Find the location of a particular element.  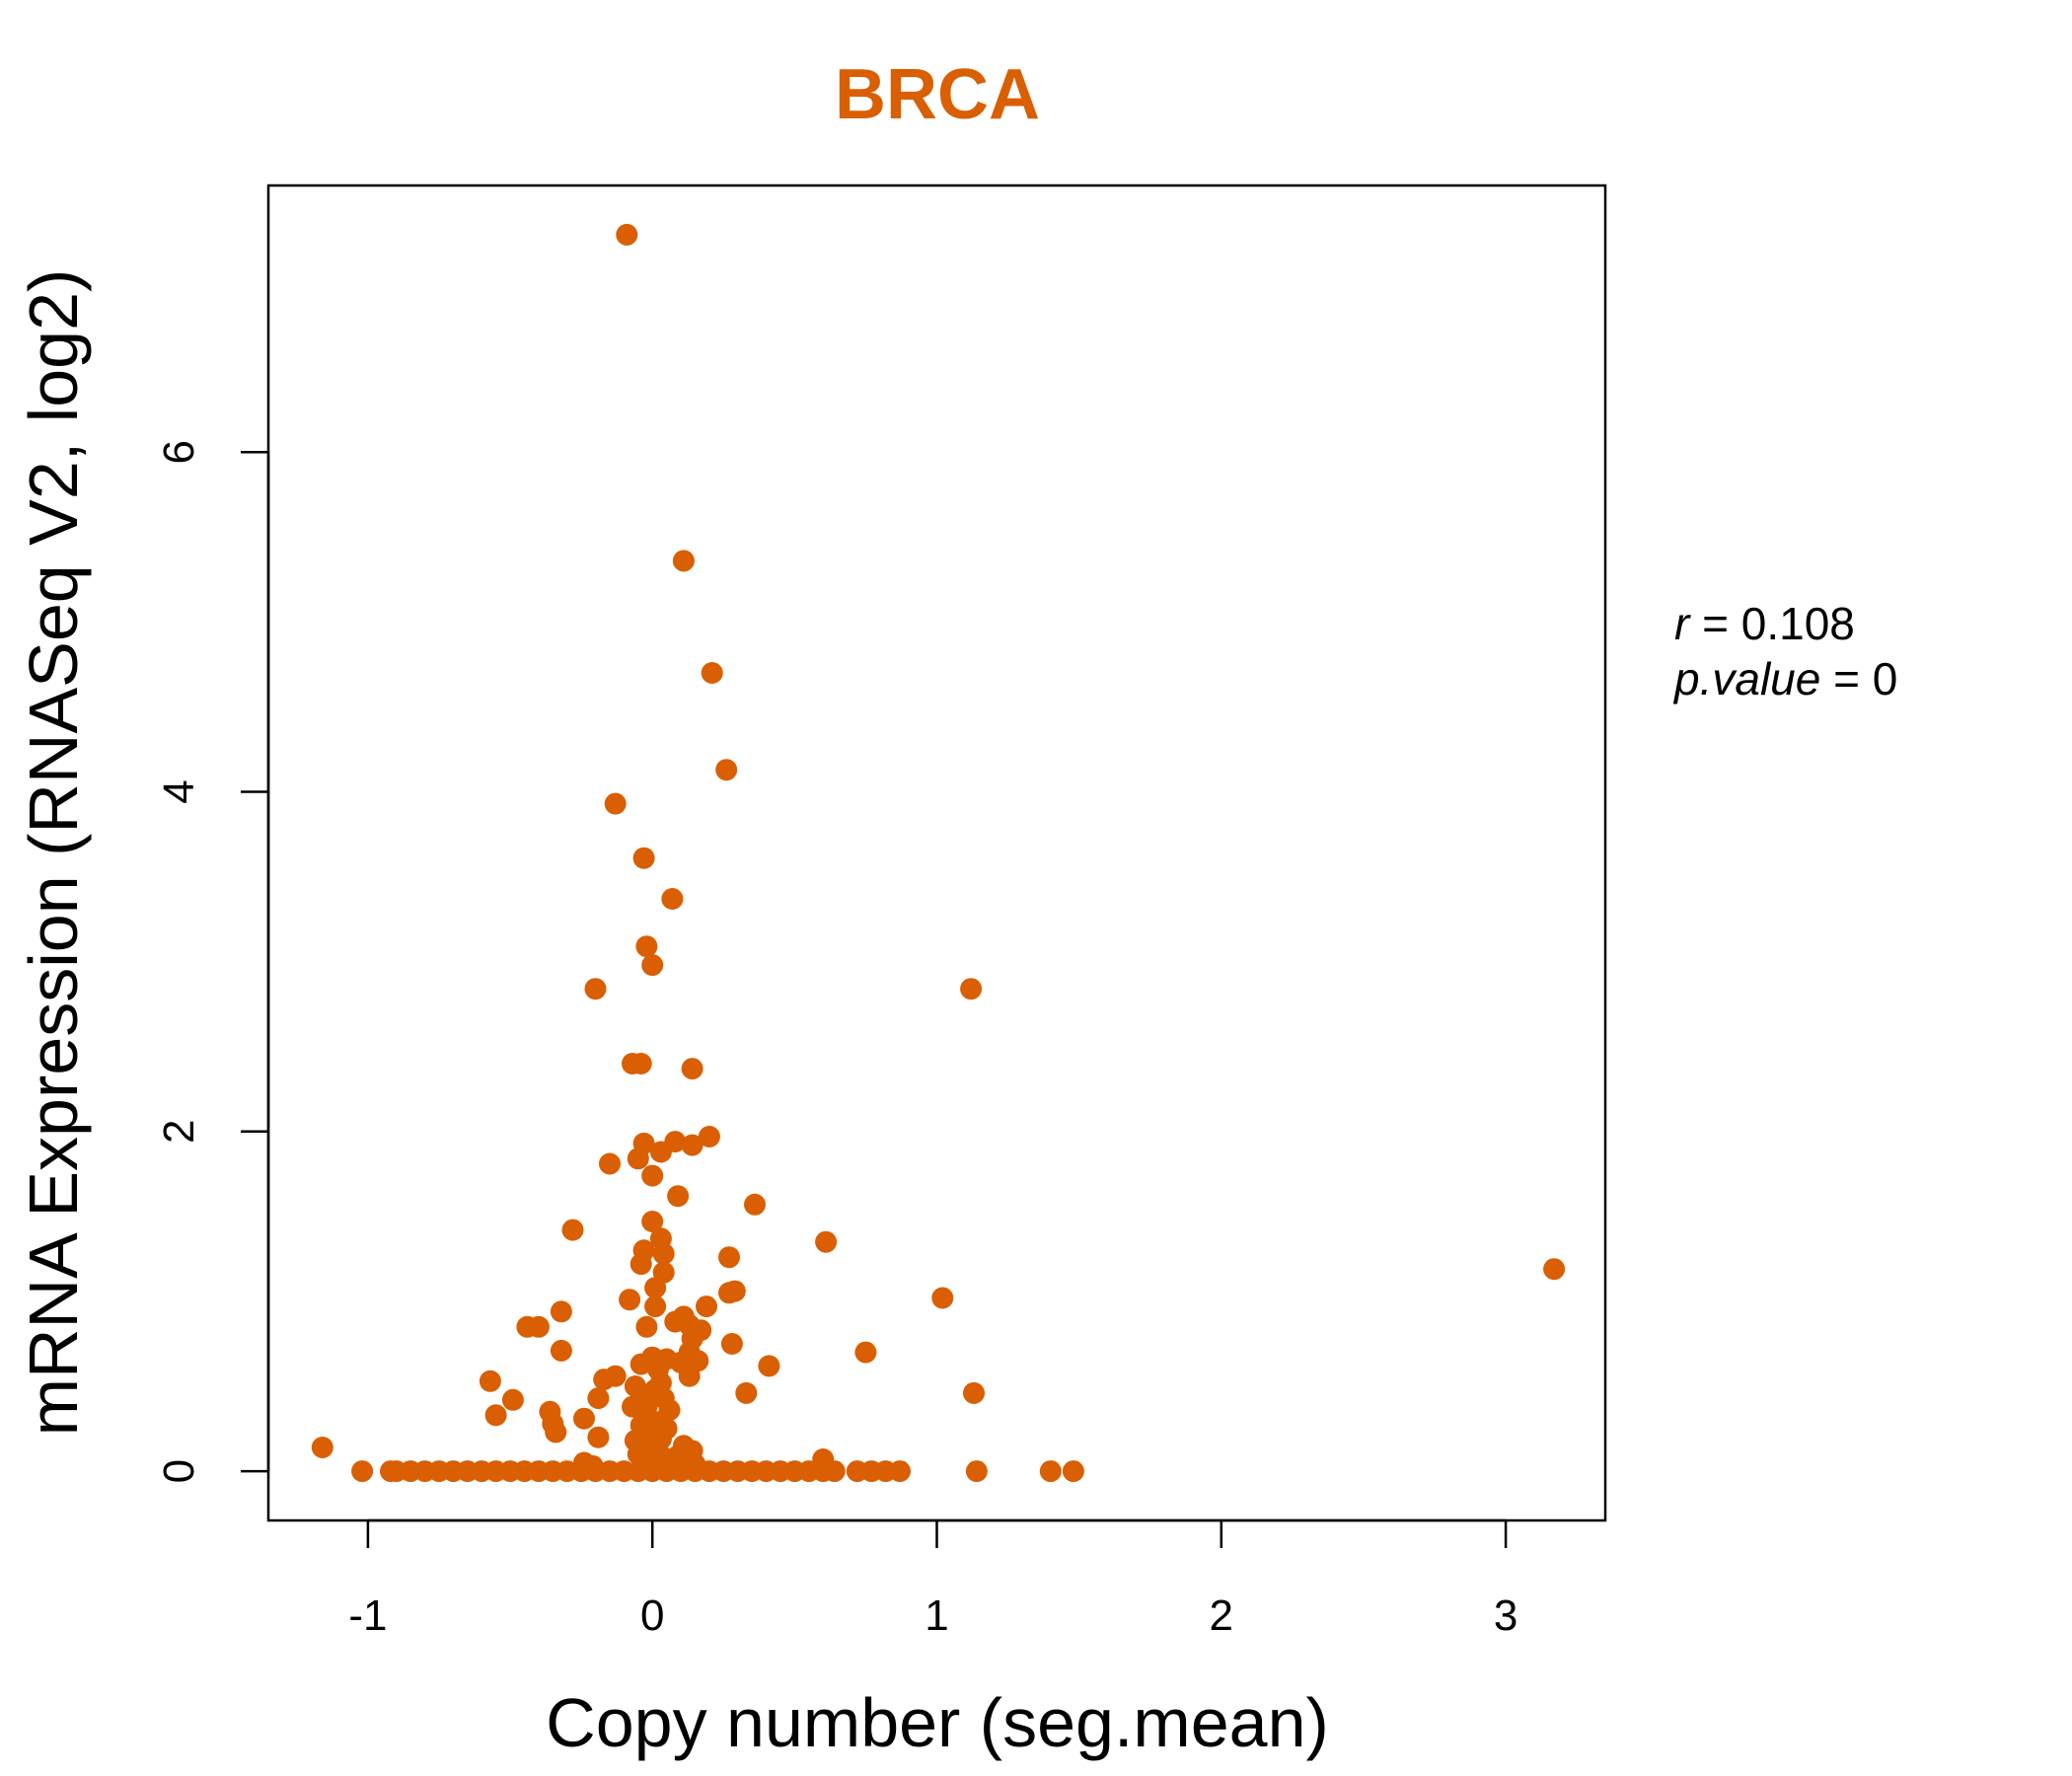

p-annotation: p.value = 0 is located at coordinates (1785, 679).